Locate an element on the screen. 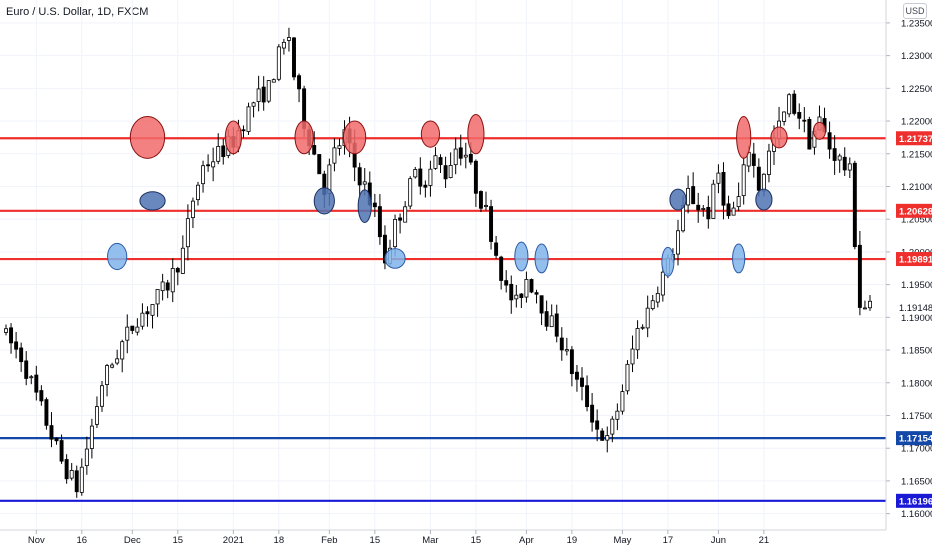 This screenshot has height=550, width=932. y-tick-label: 1.22500 is located at coordinates (916, 89).